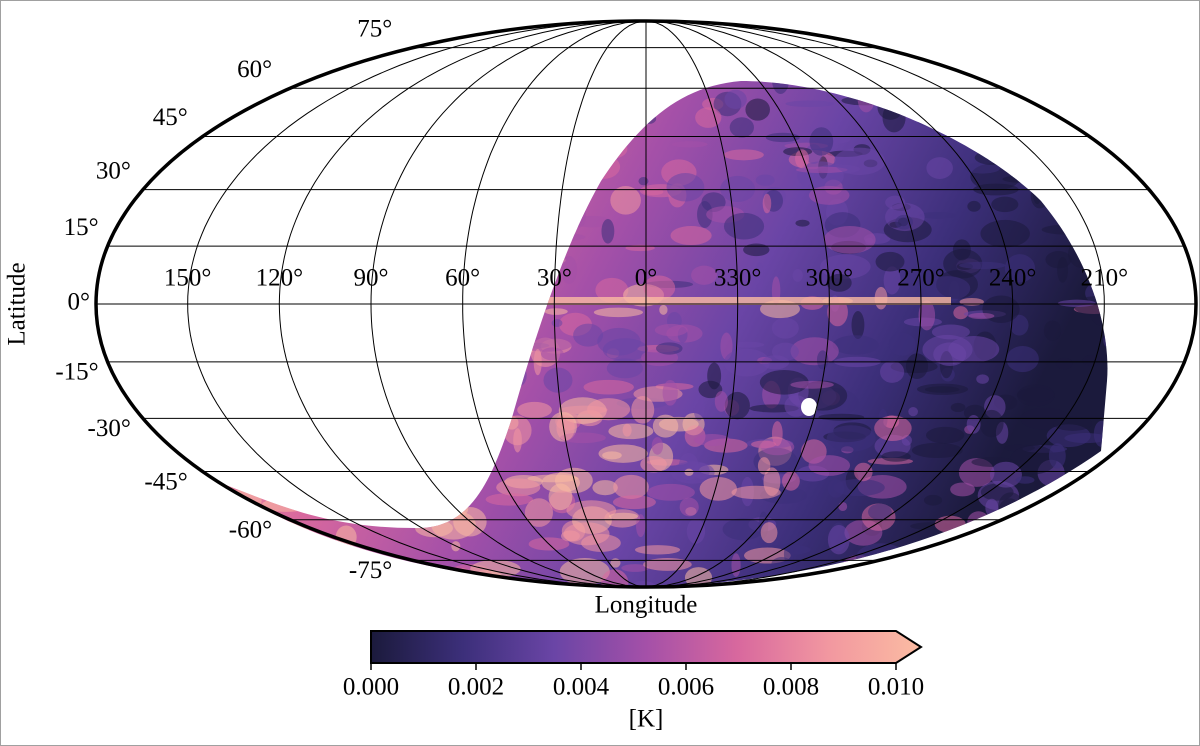 The height and width of the screenshot is (746, 1200). What do you see at coordinates (581, 687) in the screenshot?
I see `colorbar-tick-label: 0.004` at bounding box center [581, 687].